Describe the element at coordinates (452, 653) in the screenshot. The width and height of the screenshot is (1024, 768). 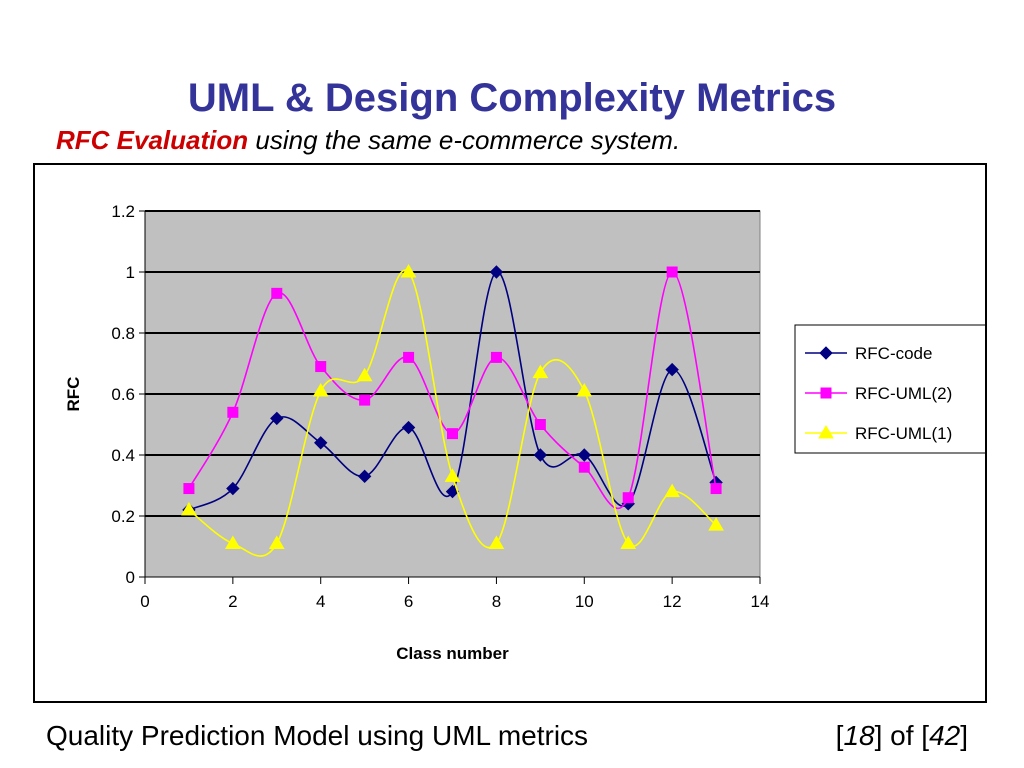
I see `x-axis-label: Class number` at that location.